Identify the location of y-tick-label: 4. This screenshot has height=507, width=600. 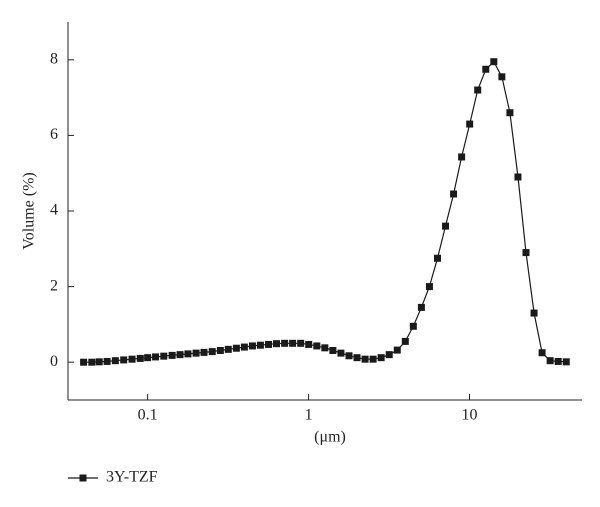
(54, 210).